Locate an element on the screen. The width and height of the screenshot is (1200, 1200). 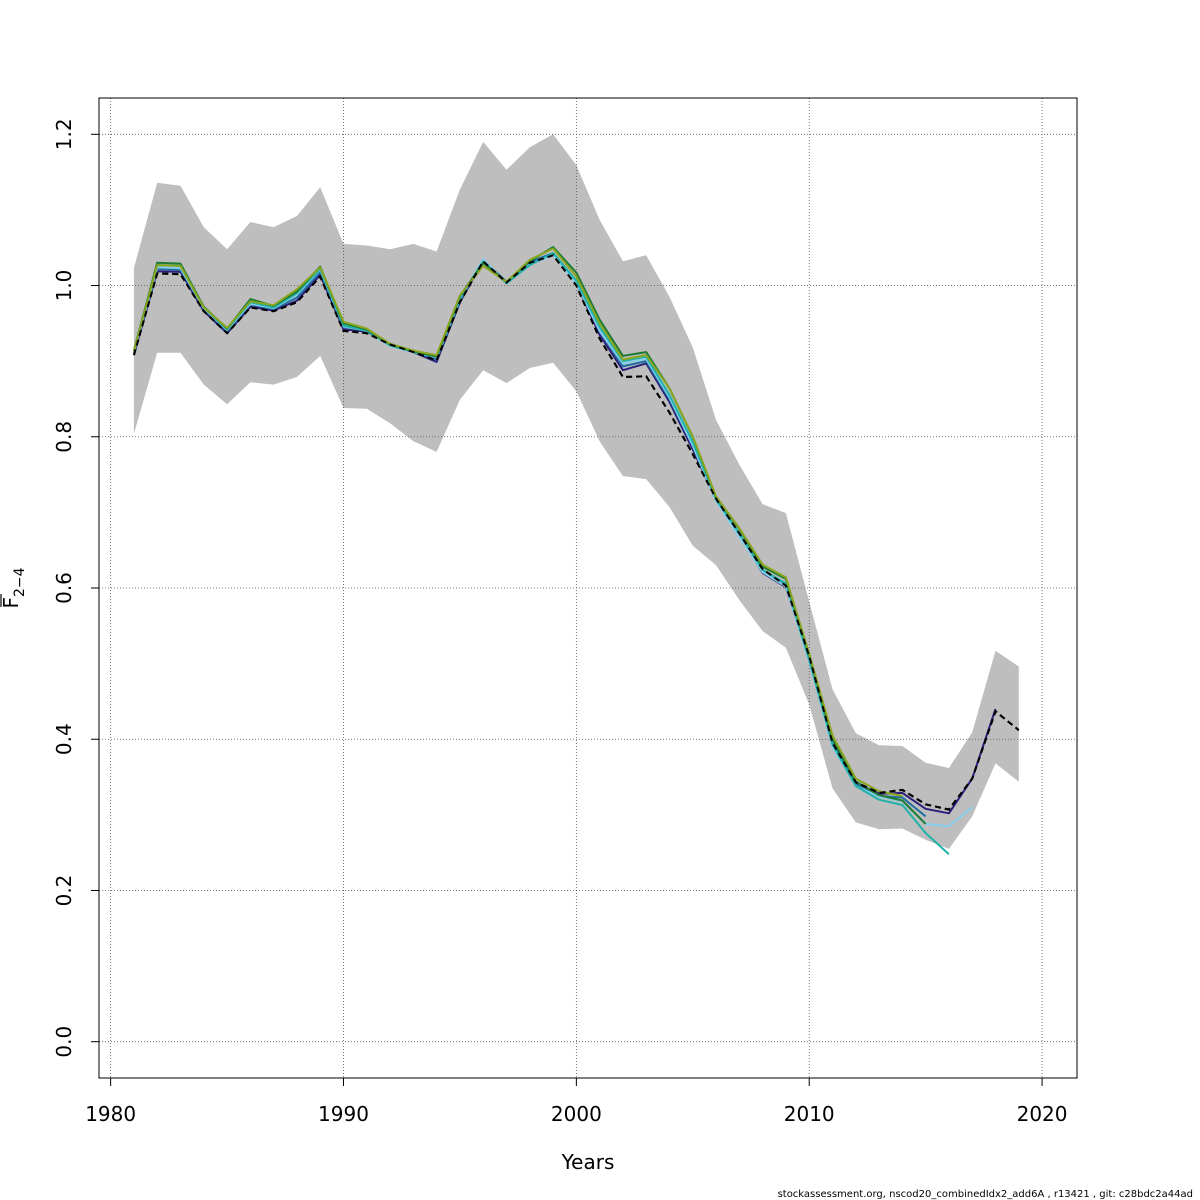
y-tick-label: 0.8 is located at coordinates (64, 437).